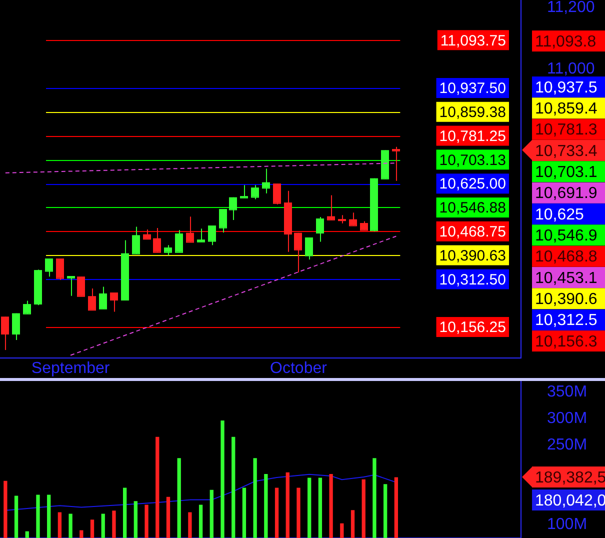 The image size is (605, 538). I want to click on y-tick-label: 350M, so click(567, 392).